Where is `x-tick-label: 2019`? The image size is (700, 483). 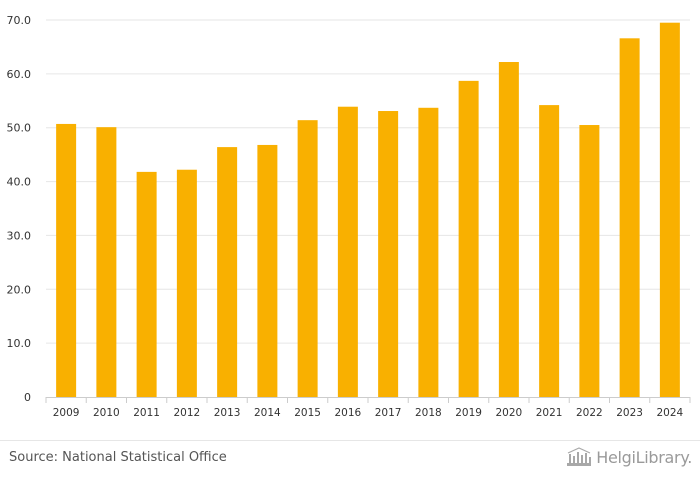
x-tick-label: 2019 is located at coordinates (468, 413).